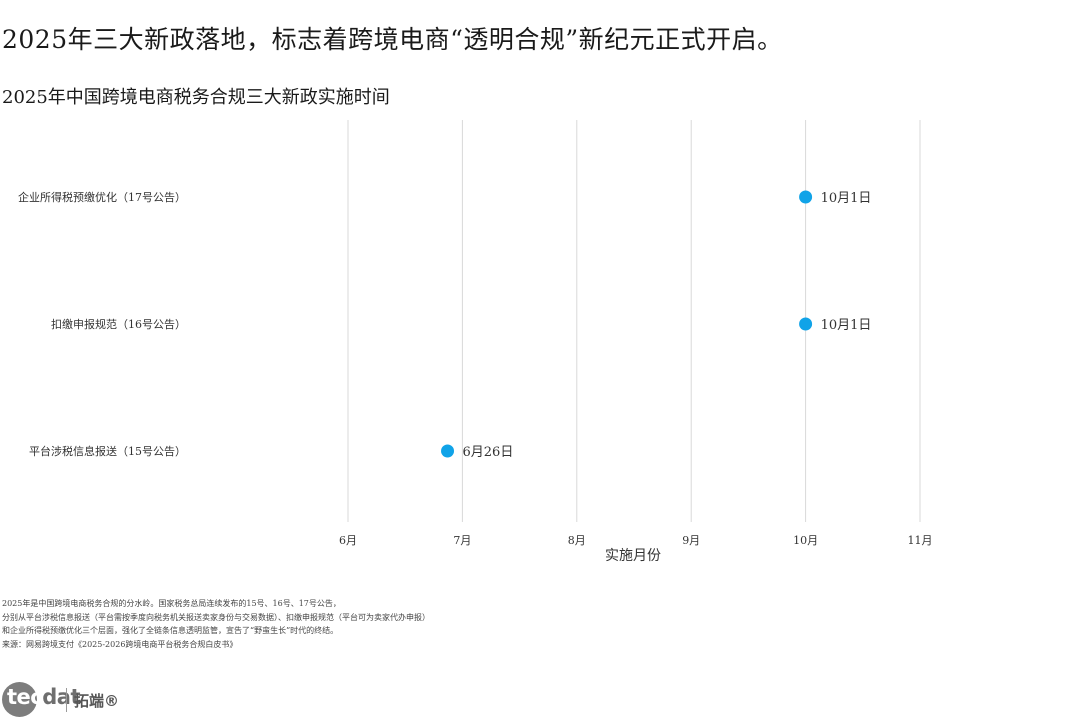  I want to click on x-tick-label: 9月, so click(691, 540).